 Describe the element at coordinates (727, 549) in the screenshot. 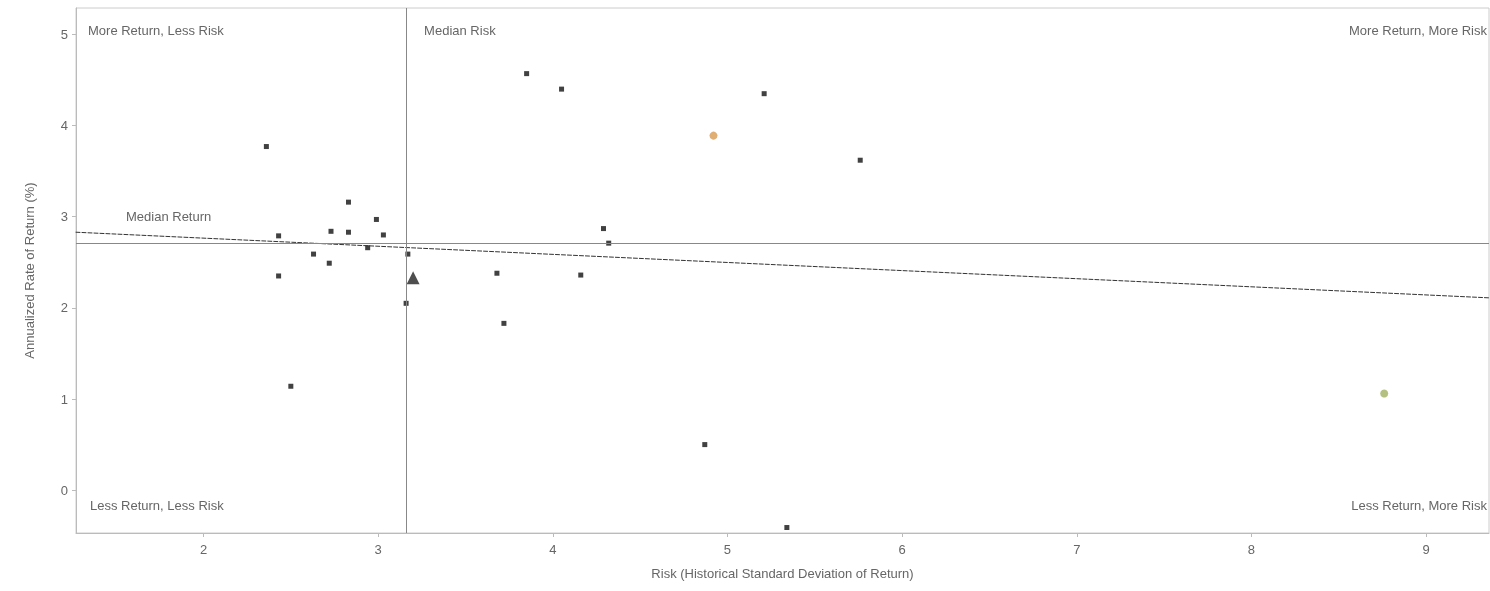

I see `x-tick-label: 5` at that location.